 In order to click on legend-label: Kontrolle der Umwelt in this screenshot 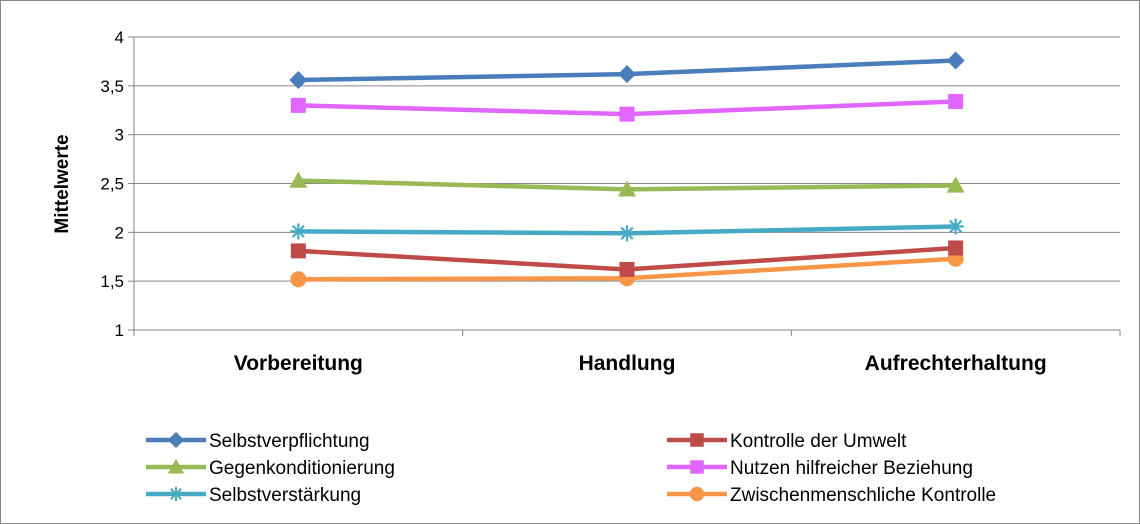, I will do `click(818, 441)`.